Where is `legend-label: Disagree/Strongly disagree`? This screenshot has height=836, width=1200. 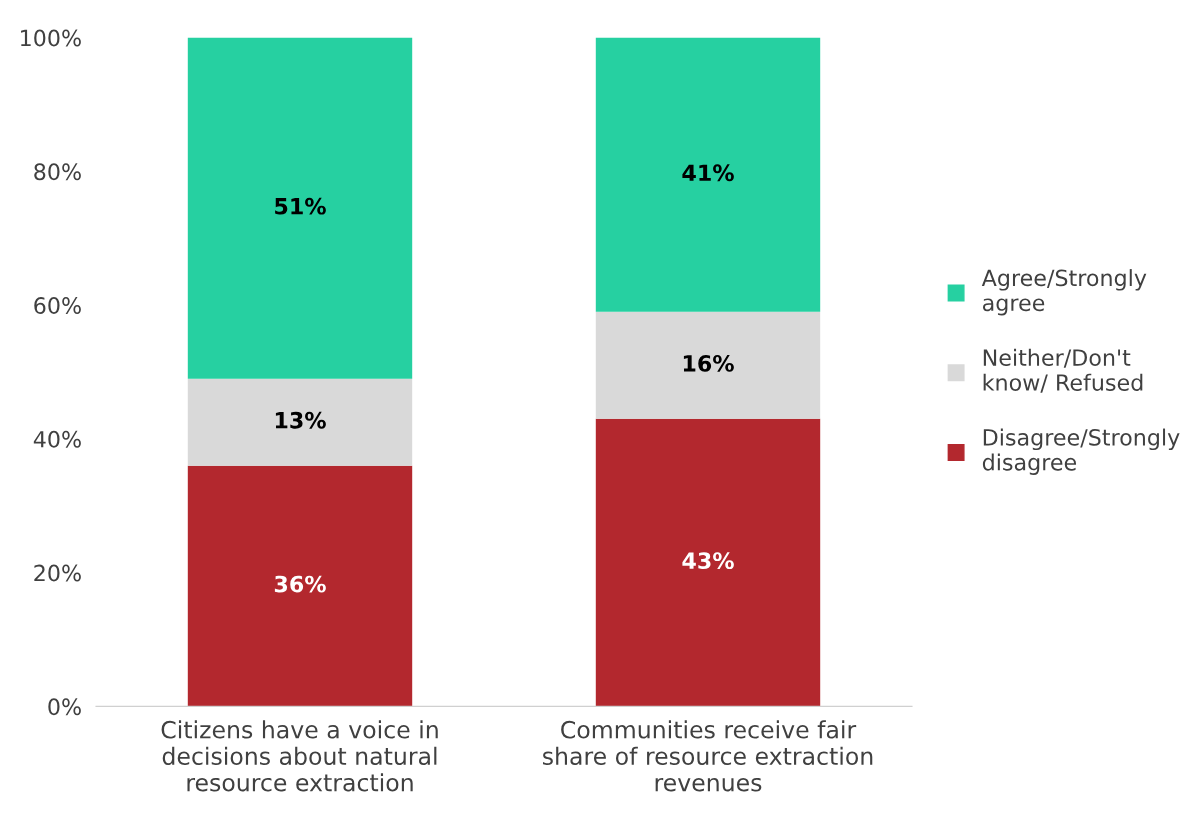 legend-label: Disagree/Strongly disagree is located at coordinates (1081, 451).